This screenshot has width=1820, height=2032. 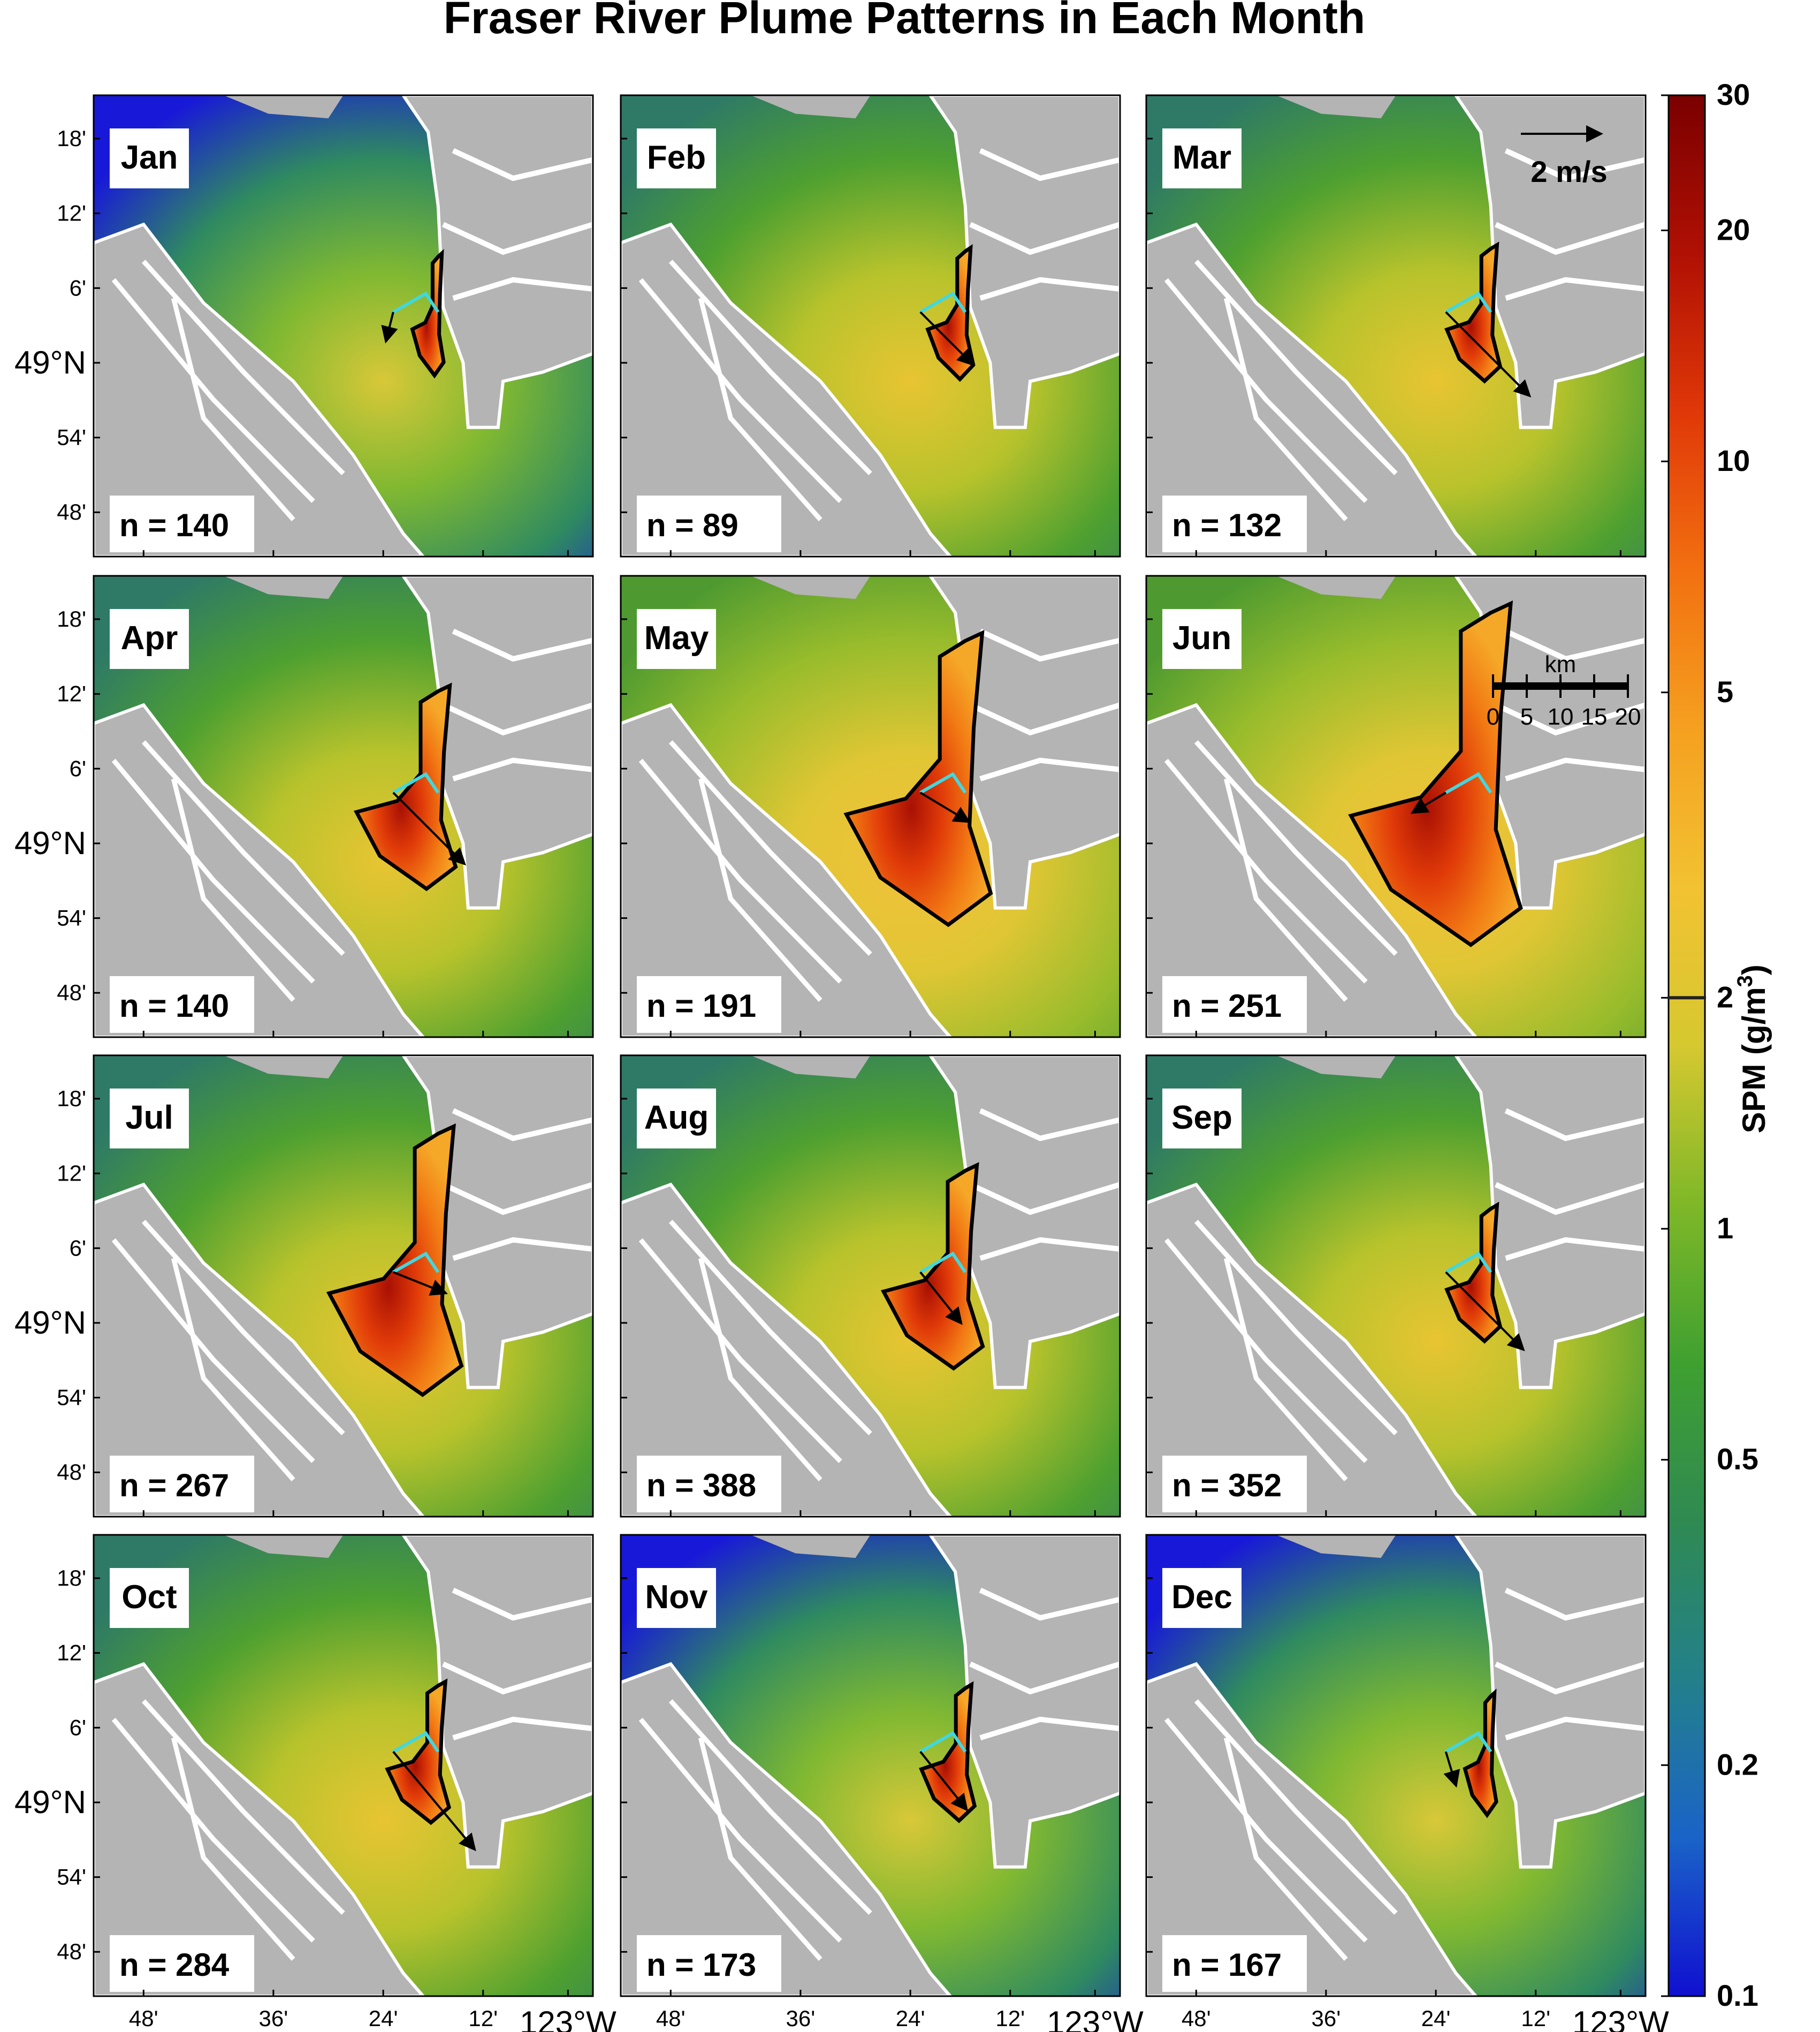 I want to click on mean-velocity-arrow, so click(x=1452, y=1769).